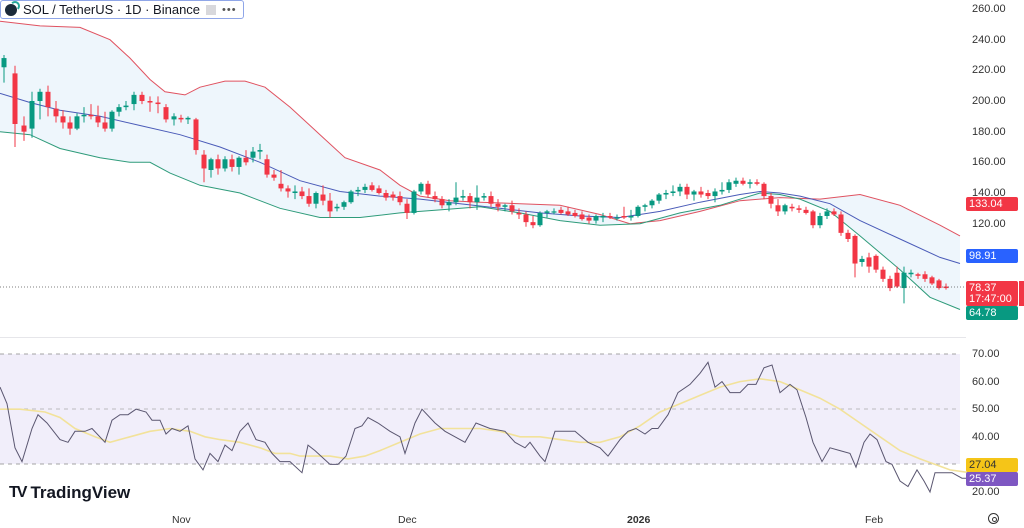 This screenshot has width=1024, height=528. Describe the element at coordinates (80, 492) in the screenshot. I see `tradingview-wordmark: TradingView` at that location.